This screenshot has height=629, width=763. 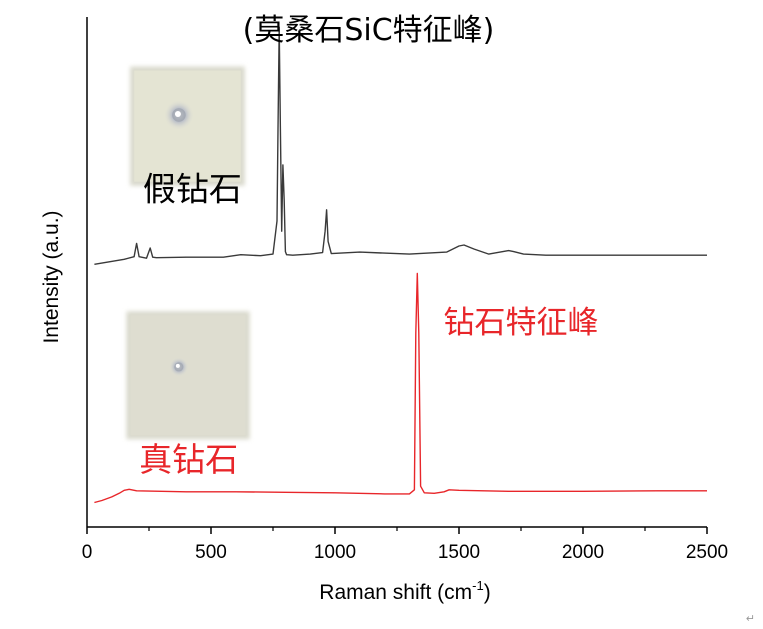 What do you see at coordinates (459, 552) in the screenshot?
I see `x-tick-label: 1500` at bounding box center [459, 552].